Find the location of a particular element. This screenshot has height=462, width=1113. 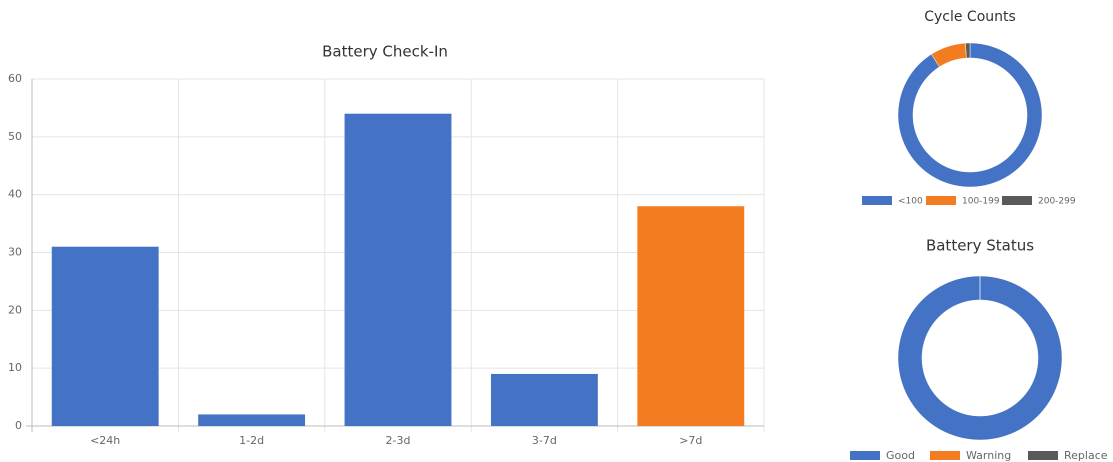

x-tick-label: 3-7d is located at coordinates (544, 440).